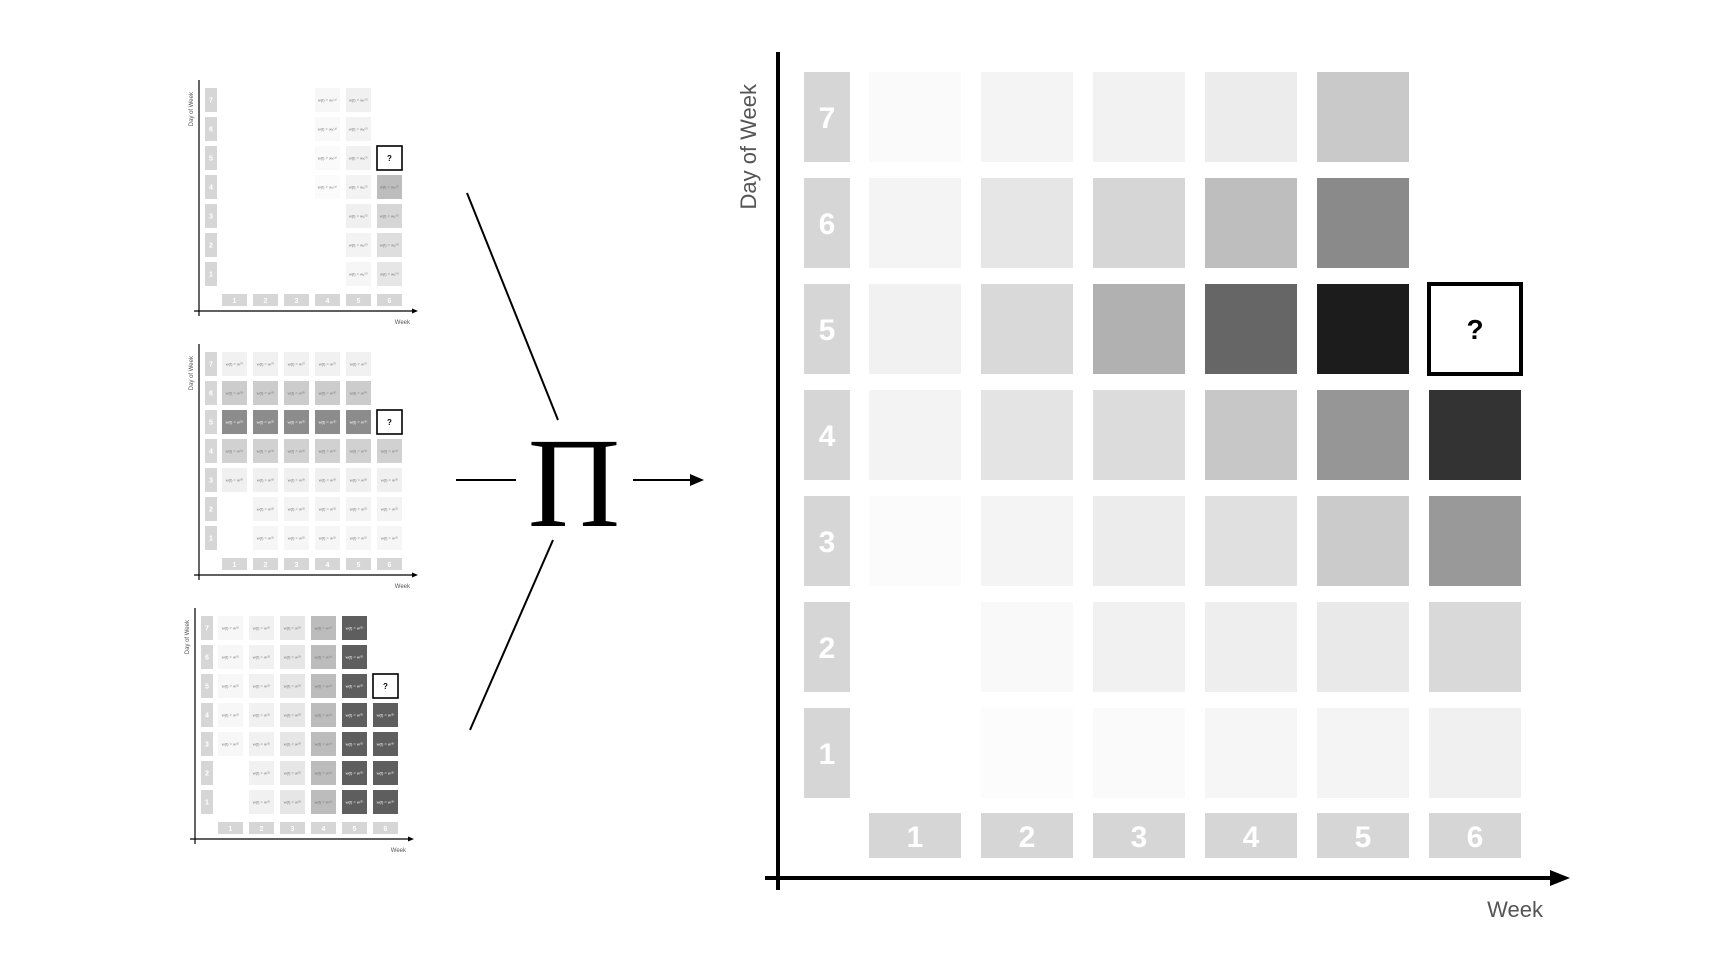  What do you see at coordinates (915, 837) in the screenshot?
I see `column-label: 1` at bounding box center [915, 837].